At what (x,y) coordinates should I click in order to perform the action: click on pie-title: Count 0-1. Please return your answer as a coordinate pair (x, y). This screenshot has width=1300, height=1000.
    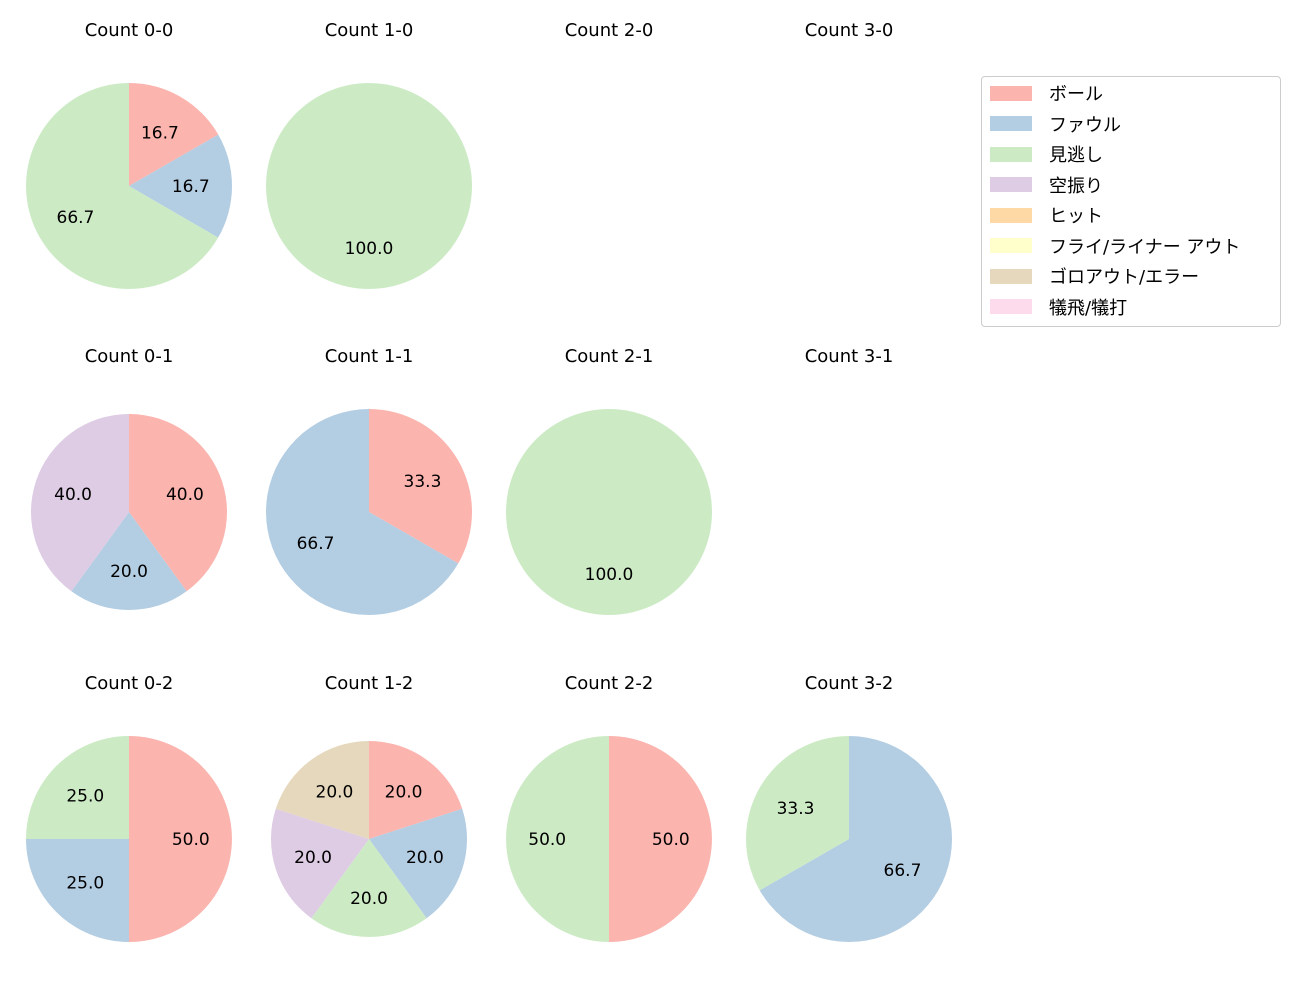
    Looking at the image, I should click on (129, 356).